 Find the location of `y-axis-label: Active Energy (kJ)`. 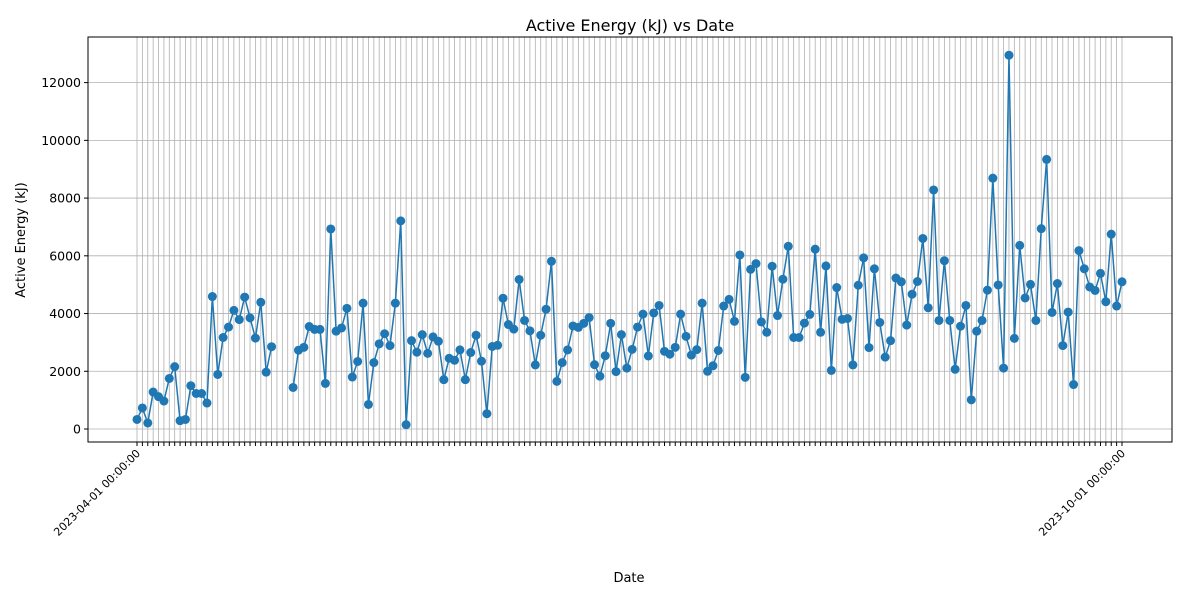

y-axis-label: Active Energy (kJ) is located at coordinates (21, 240).